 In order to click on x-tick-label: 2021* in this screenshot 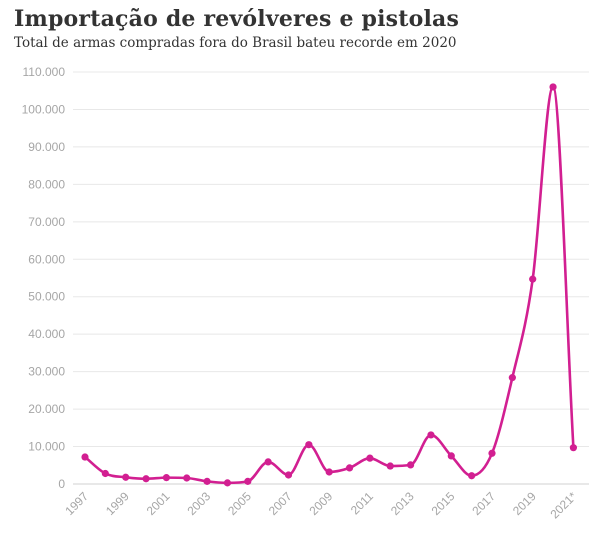, I will do `click(563, 505)`.